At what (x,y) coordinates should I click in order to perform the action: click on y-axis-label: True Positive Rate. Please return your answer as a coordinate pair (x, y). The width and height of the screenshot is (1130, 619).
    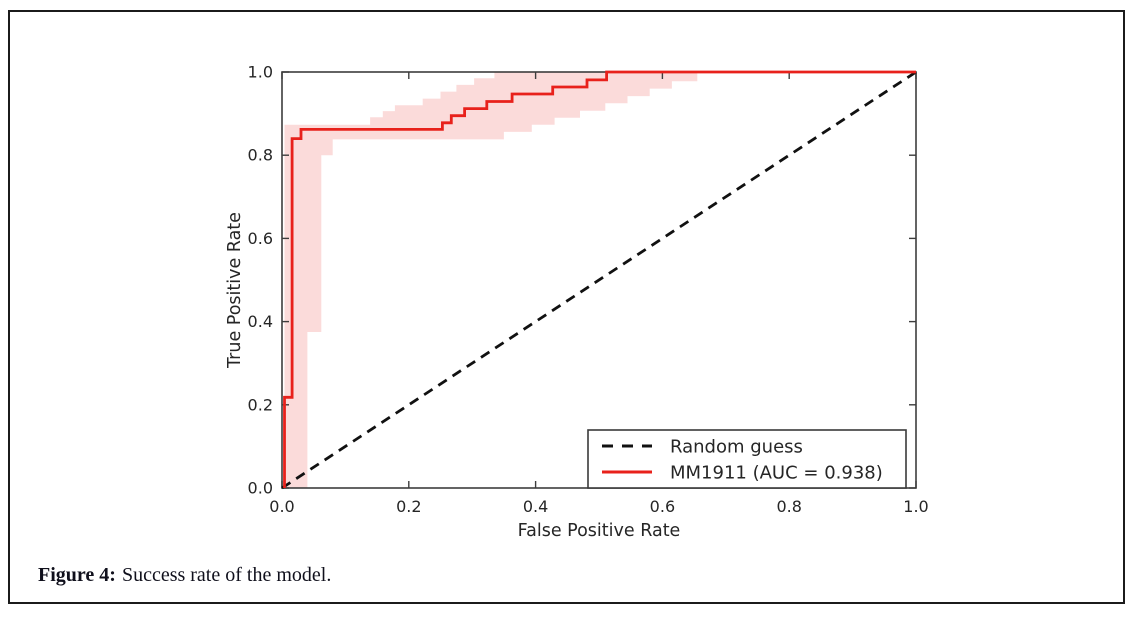
    Looking at the image, I should click on (235, 290).